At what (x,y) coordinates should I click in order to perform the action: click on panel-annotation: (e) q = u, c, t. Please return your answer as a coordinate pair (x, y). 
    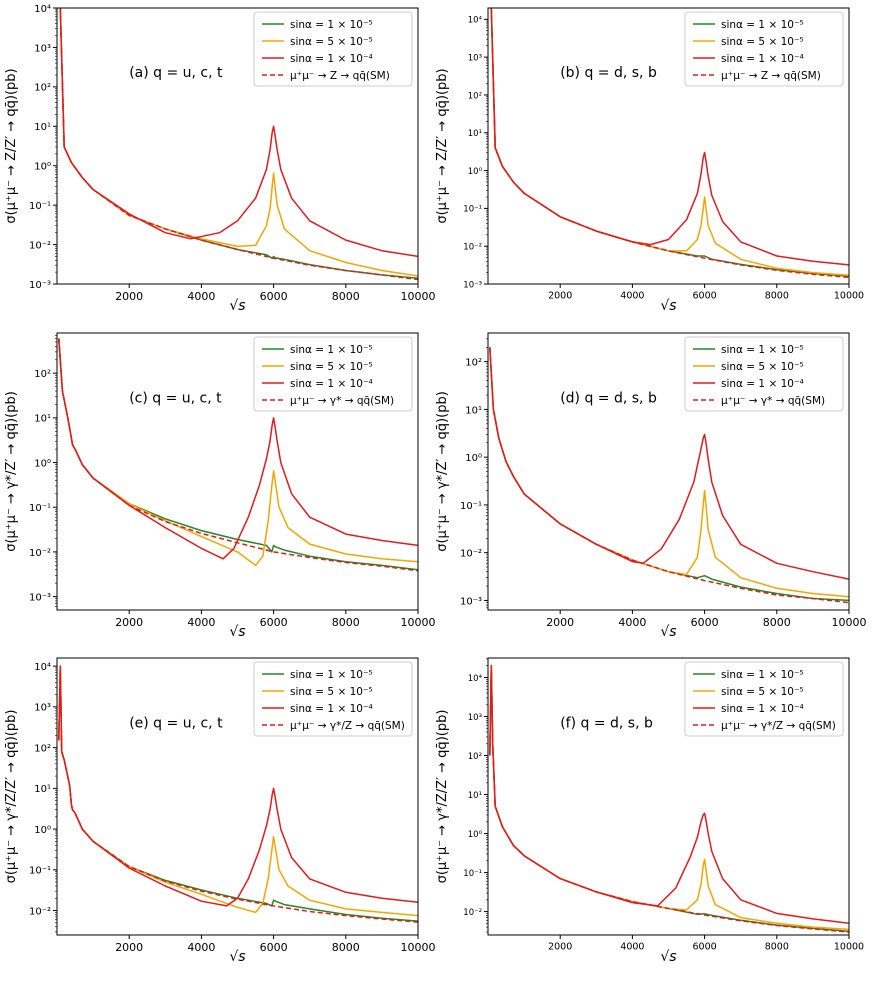
    Looking at the image, I should click on (176, 723).